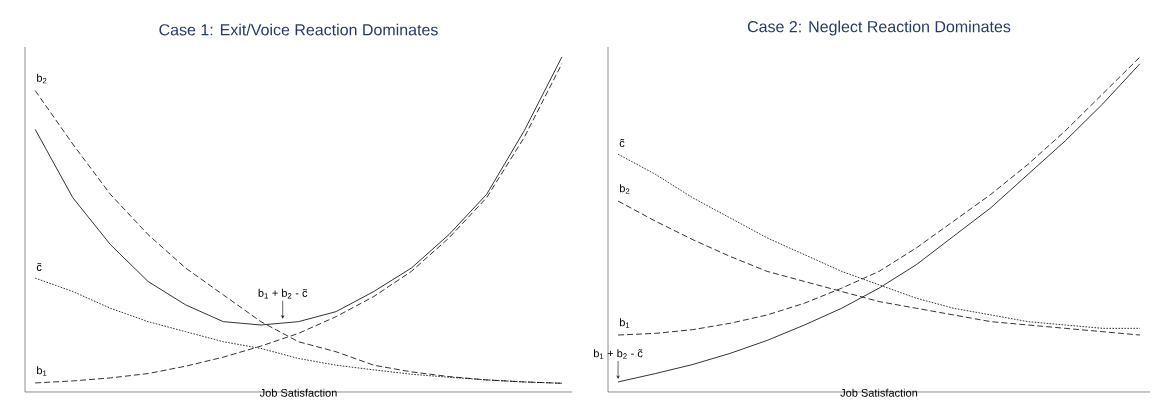  I want to click on chart-title: Case 1: Exit/Voice Reaction Dominates, so click(298, 29).